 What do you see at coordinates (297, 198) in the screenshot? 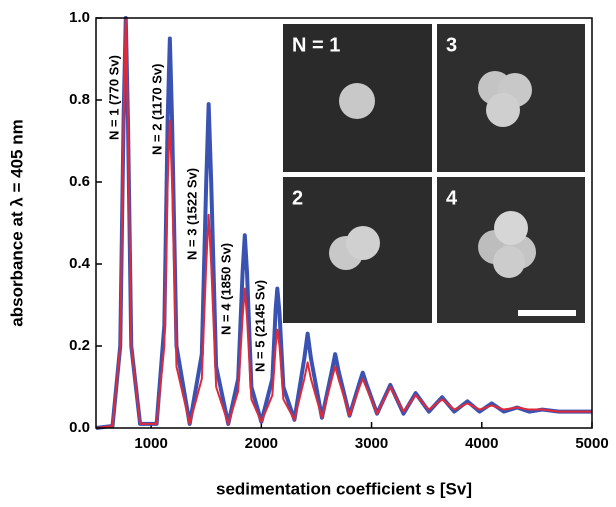
I see `inset-label: 2` at bounding box center [297, 198].